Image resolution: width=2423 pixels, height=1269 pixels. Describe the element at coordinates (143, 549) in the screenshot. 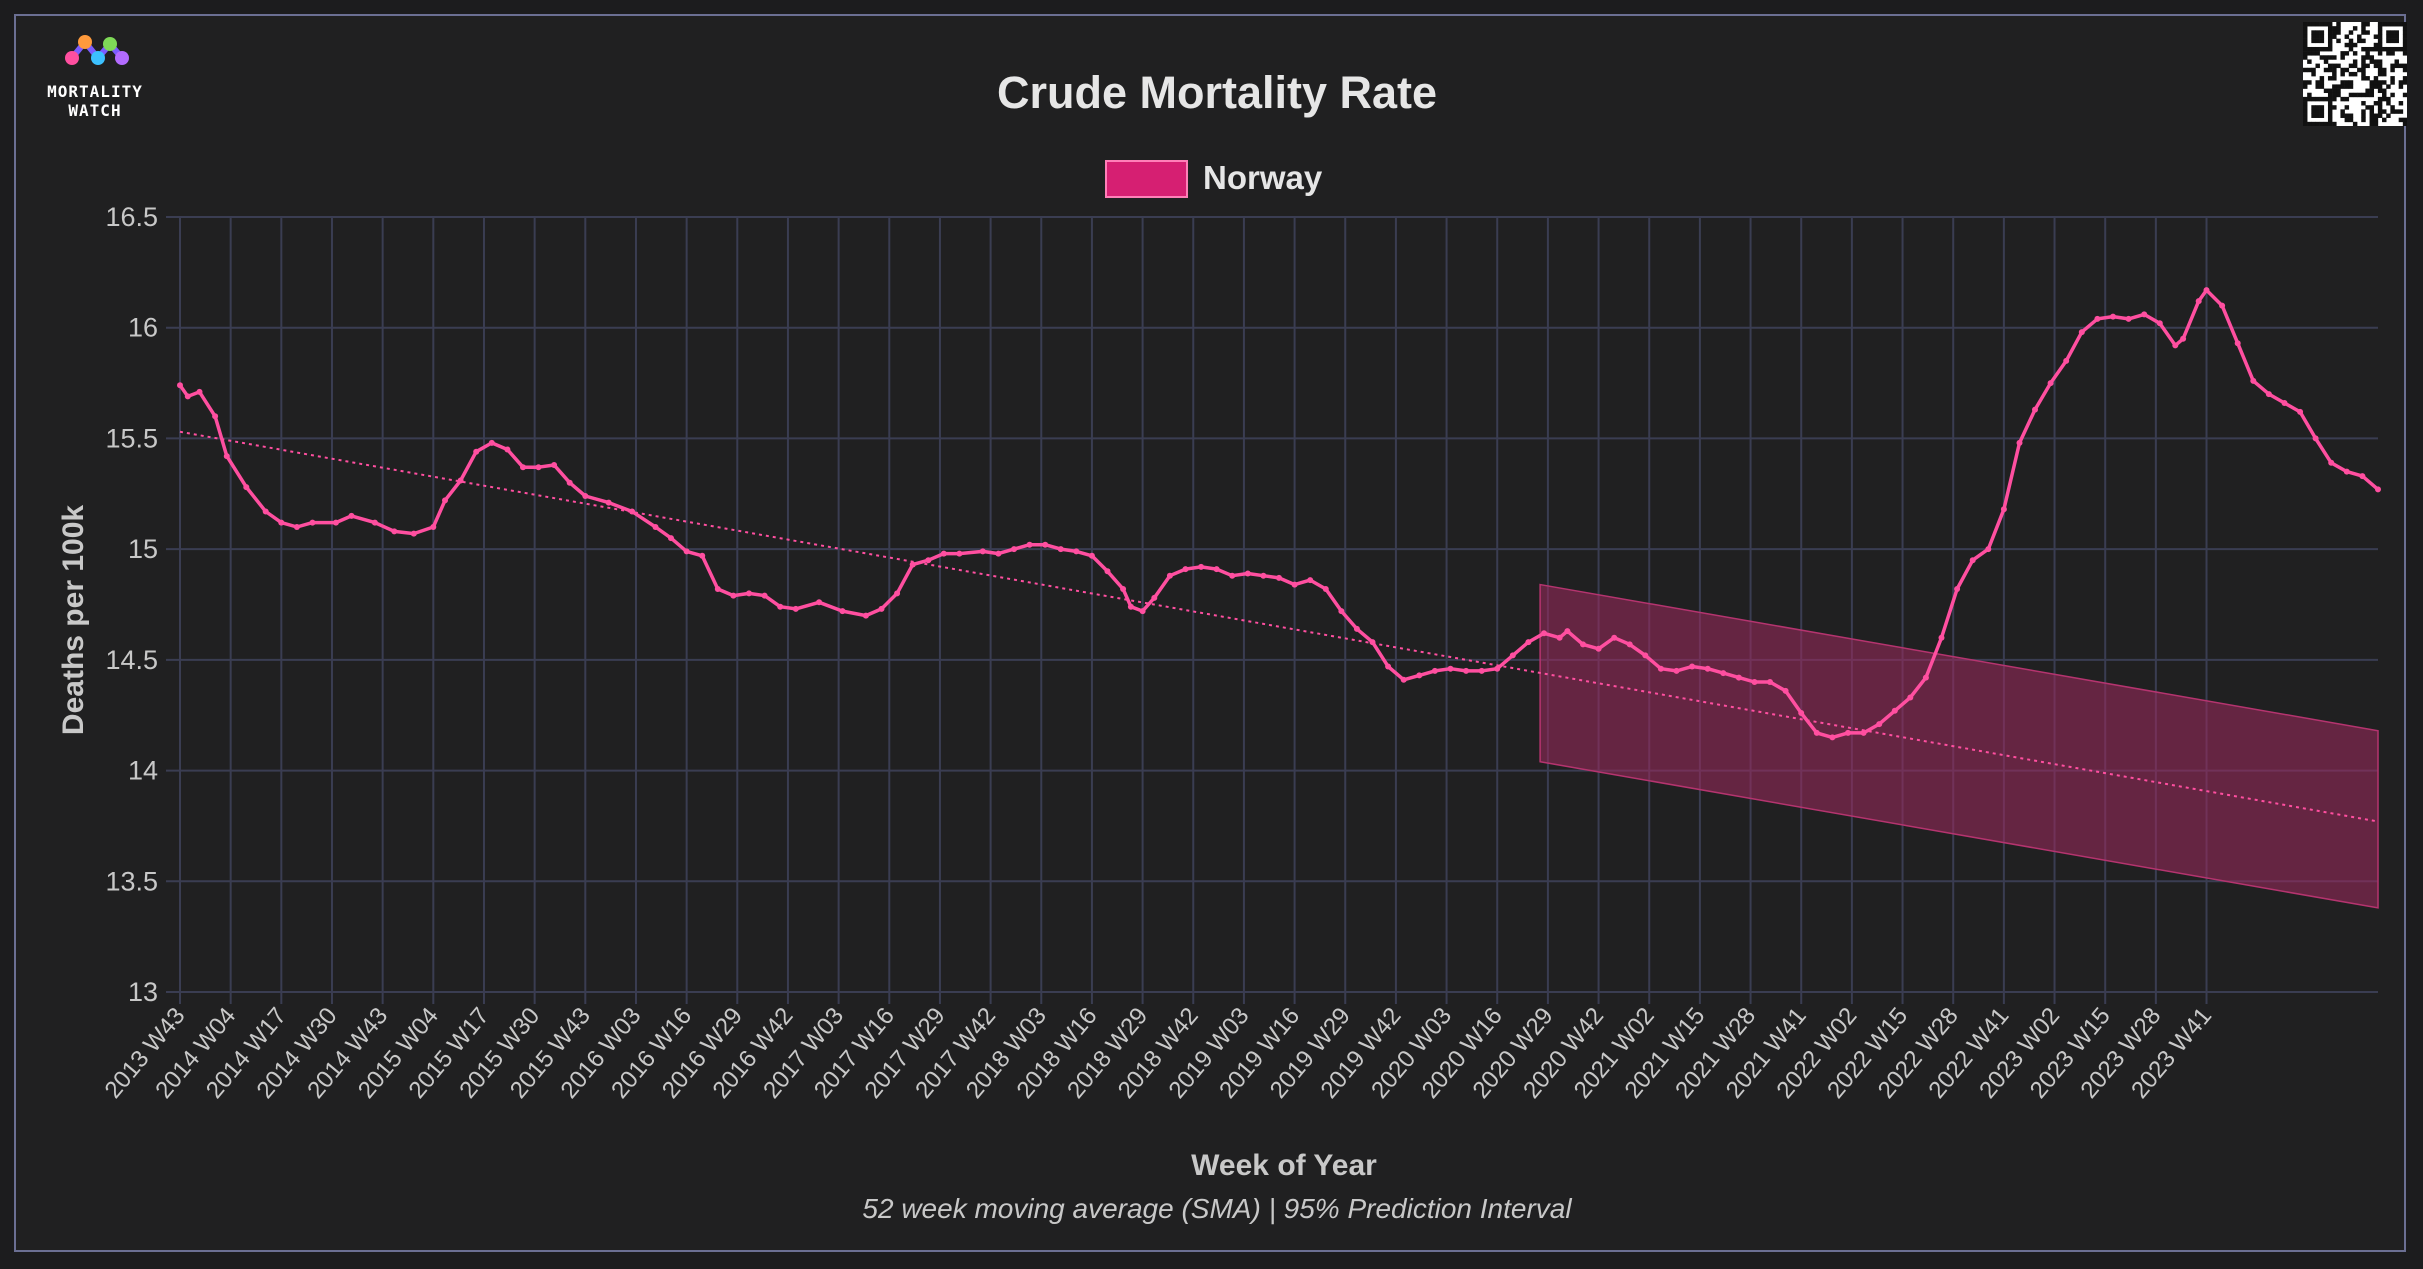

I see `y-tick-label: 15` at that location.